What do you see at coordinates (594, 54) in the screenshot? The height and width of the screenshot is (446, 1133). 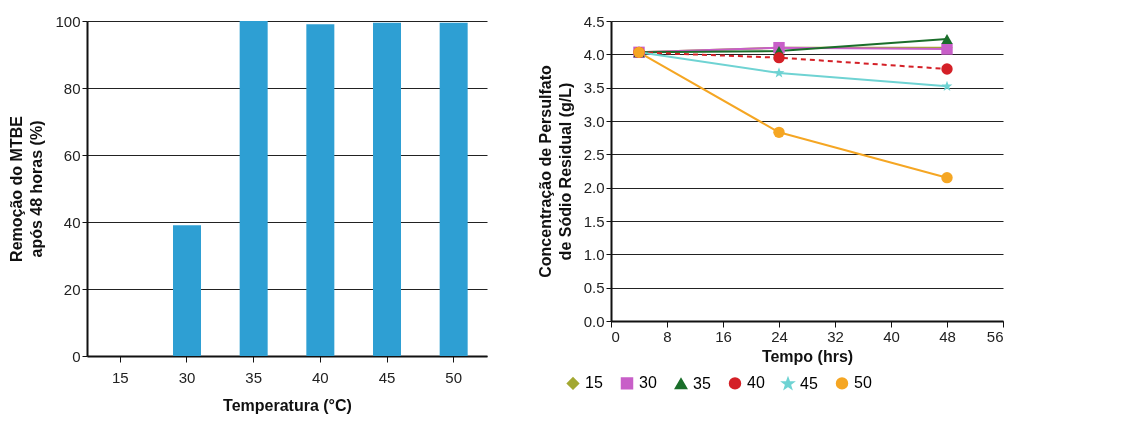 I see `y-tick-label: 4.0` at bounding box center [594, 54].